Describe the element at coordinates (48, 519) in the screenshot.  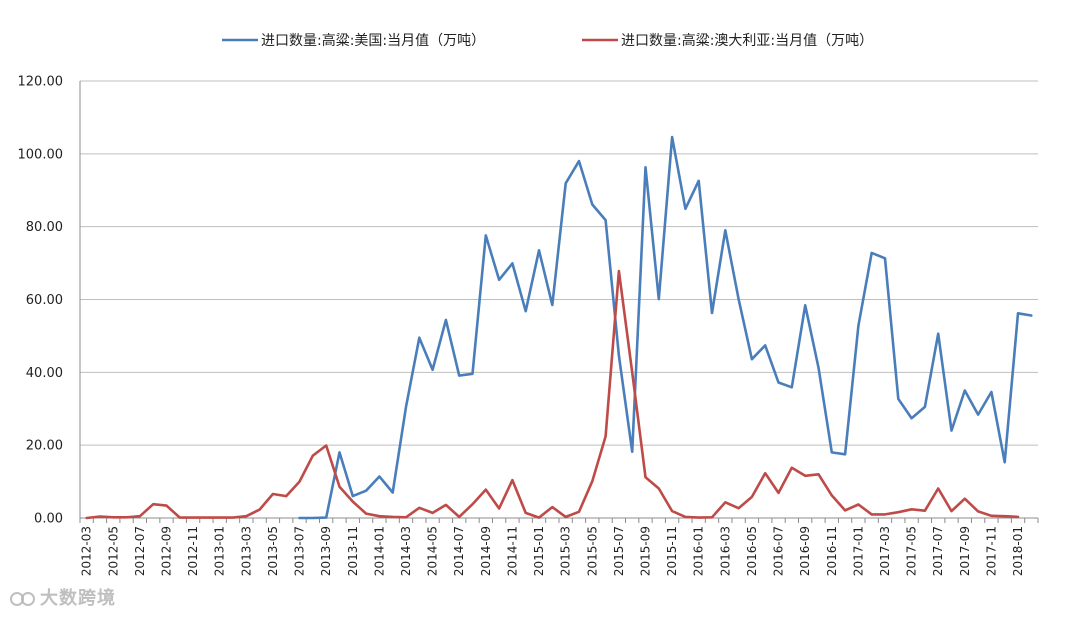
I see `y-tick-label: 0.00` at that location.